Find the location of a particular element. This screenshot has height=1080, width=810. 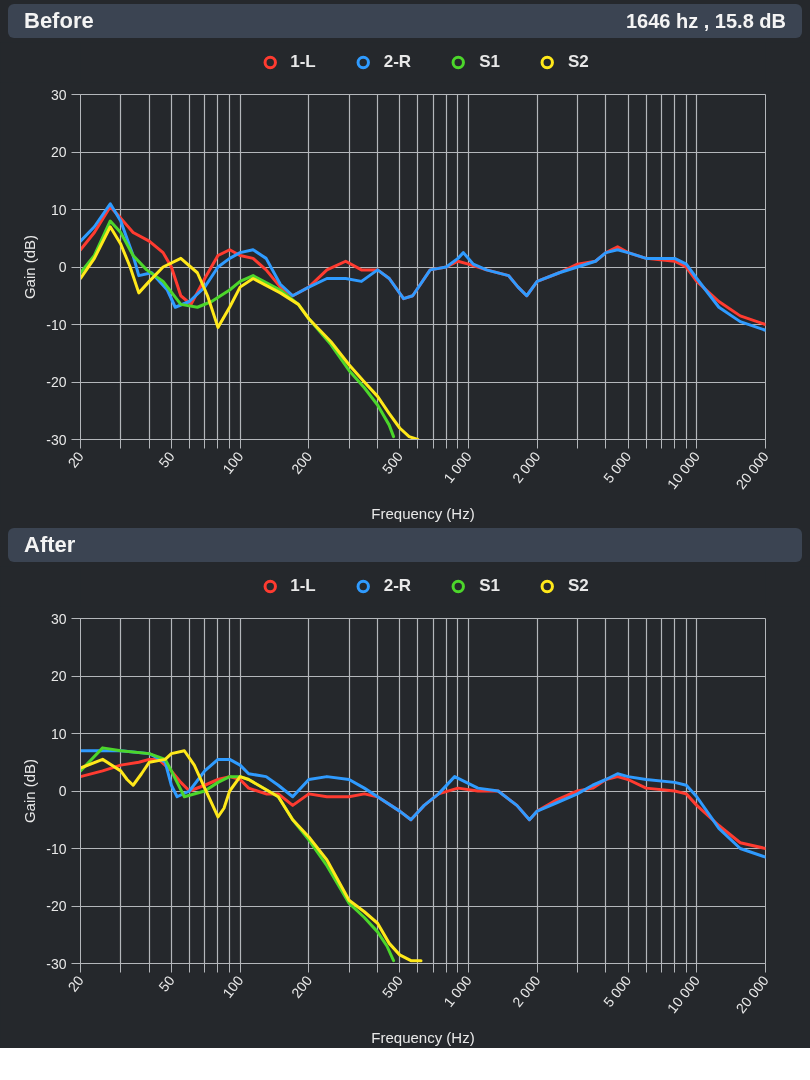

text: 1646 hz , 15.8 dB is located at coordinates (705, 21).